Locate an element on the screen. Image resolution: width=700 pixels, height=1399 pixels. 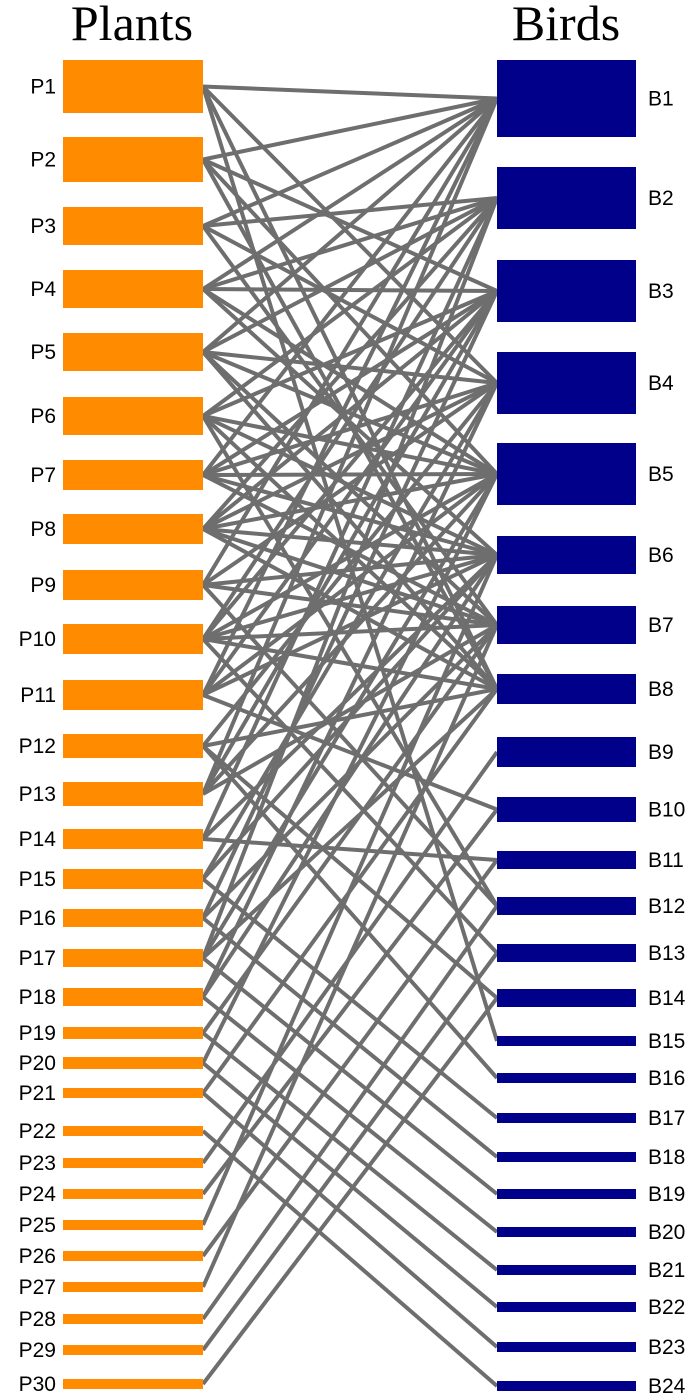
plant-label-p13: P13 is located at coordinates (37, 794).